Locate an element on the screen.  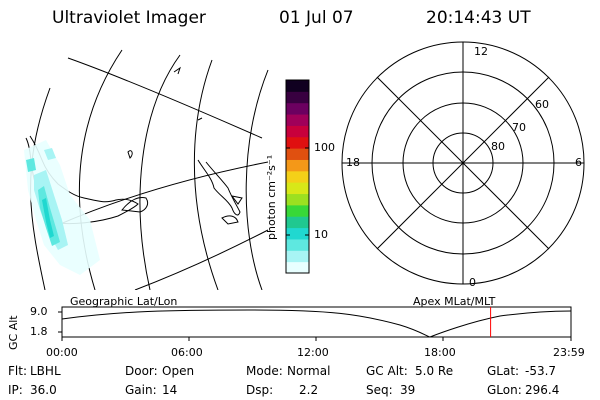
mlt-label-0: 0 is located at coordinates (472, 282).